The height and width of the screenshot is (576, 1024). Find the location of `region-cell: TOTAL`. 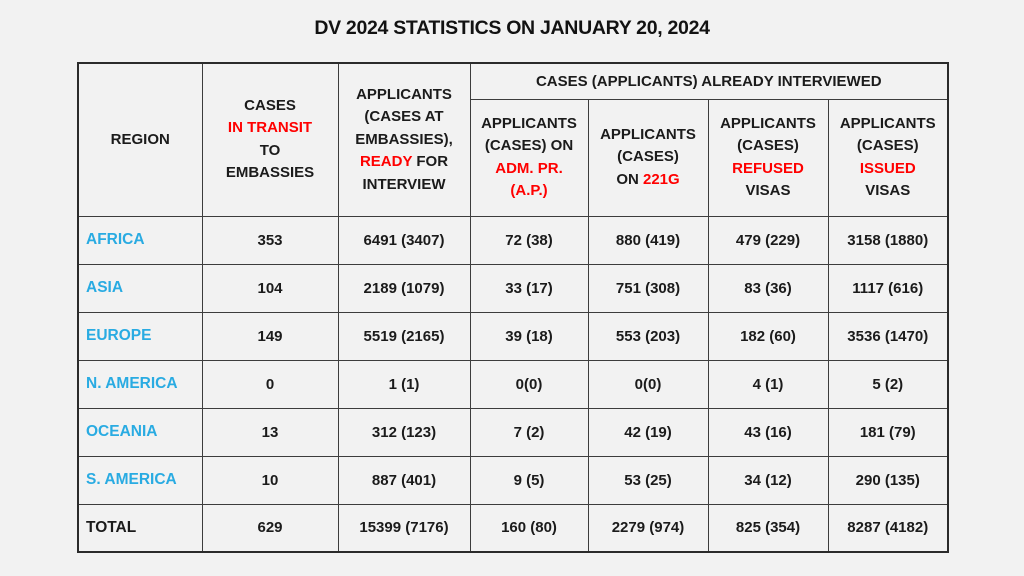

region-cell: TOTAL is located at coordinates (140, 528).